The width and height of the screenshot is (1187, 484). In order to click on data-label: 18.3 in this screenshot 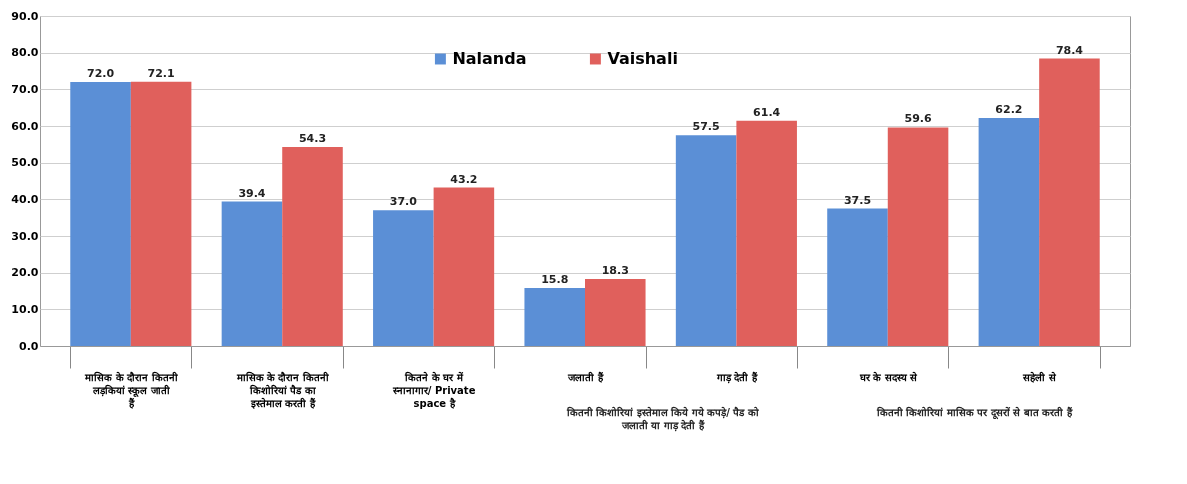, I will do `click(615, 270)`.